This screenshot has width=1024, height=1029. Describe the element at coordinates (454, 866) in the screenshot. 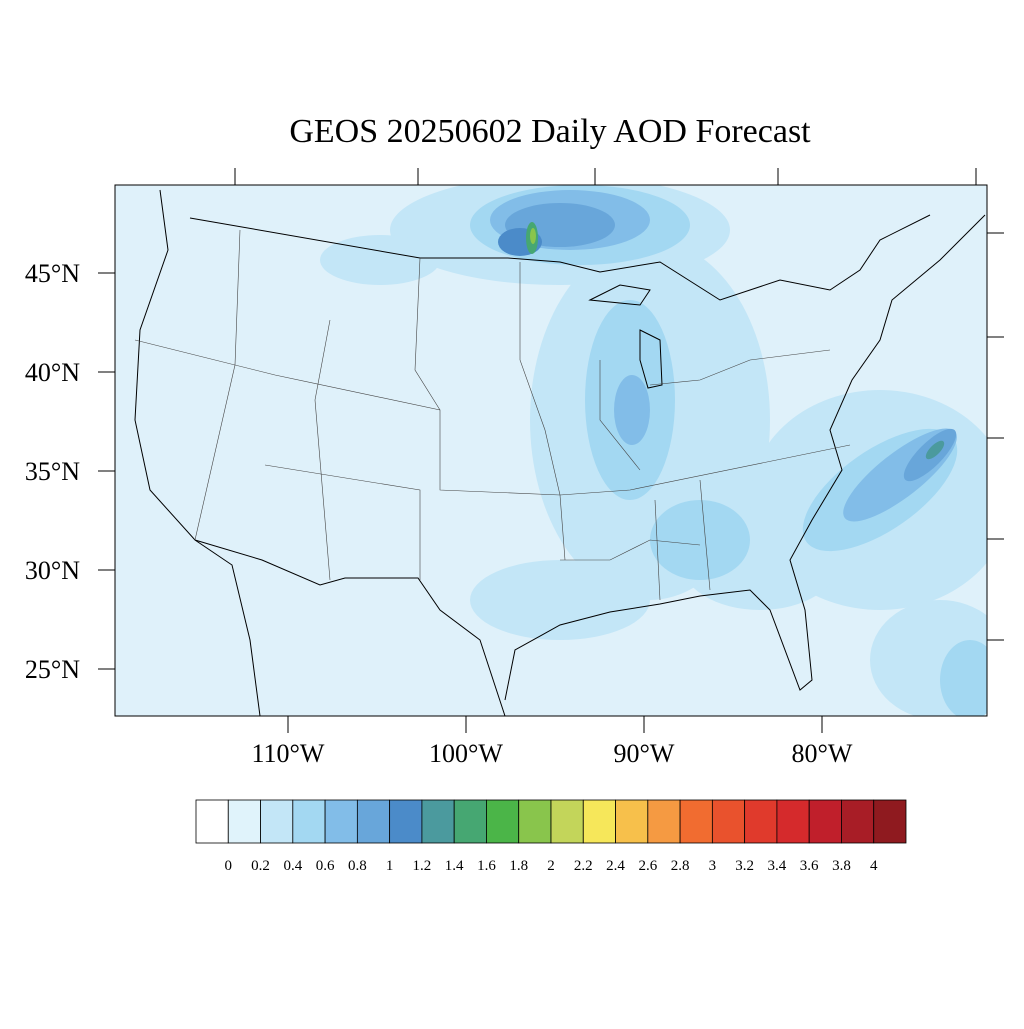

I see `colorbar-label: 1.4` at that location.